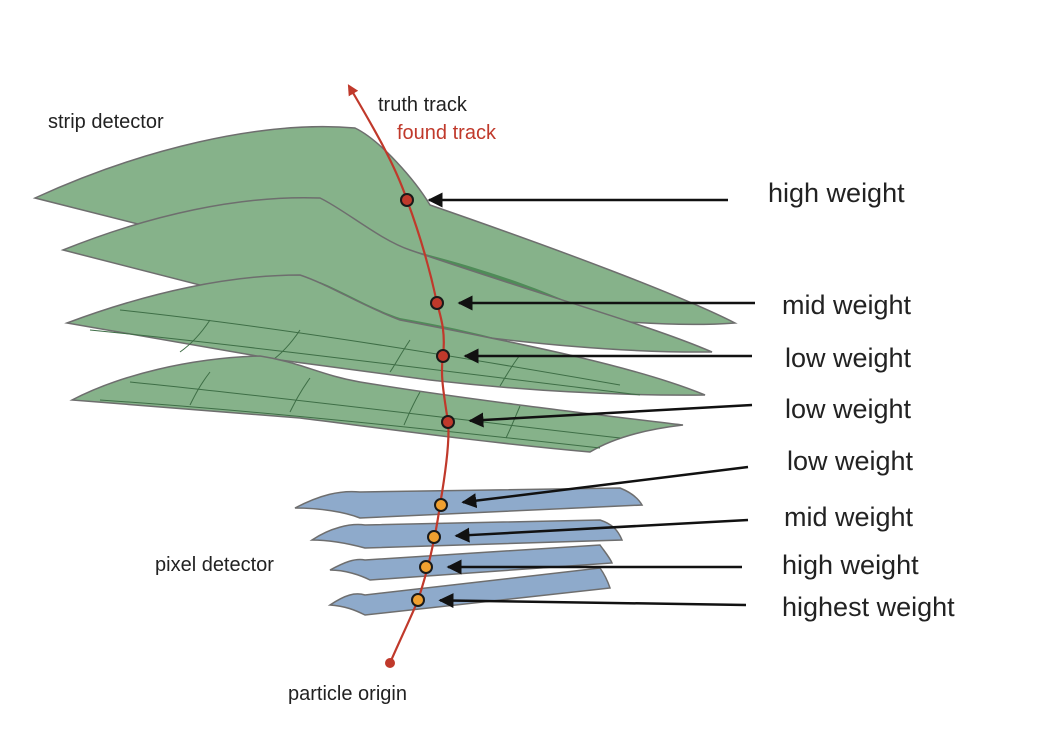 This screenshot has height=752, width=1045. Describe the element at coordinates (390, 663) in the screenshot. I see `particle-origin-dot` at that location.